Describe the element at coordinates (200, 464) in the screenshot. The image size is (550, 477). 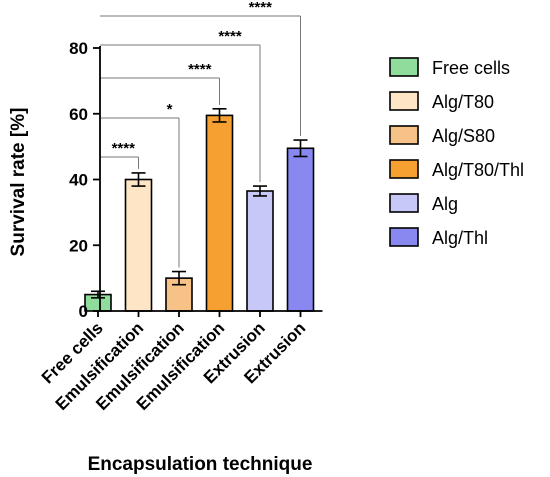
I see `x-axis-title: Encapsulation technique` at that location.